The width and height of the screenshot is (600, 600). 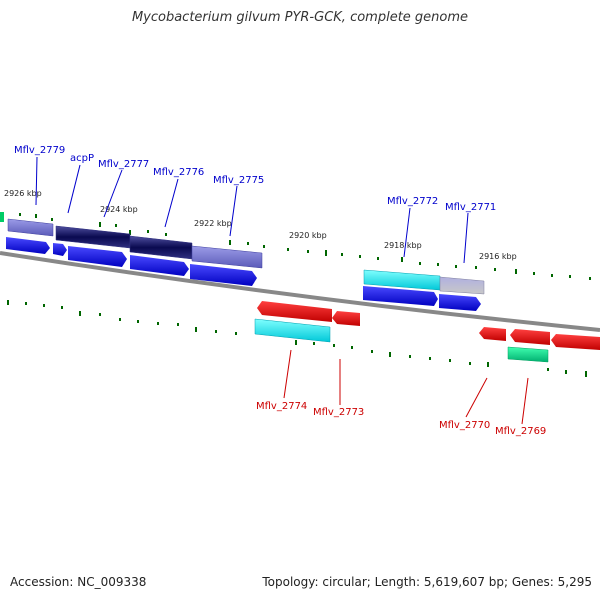 What do you see at coordinates (406, 387) in the screenshot?
I see `reverse-leader-lines` at bounding box center [406, 387].